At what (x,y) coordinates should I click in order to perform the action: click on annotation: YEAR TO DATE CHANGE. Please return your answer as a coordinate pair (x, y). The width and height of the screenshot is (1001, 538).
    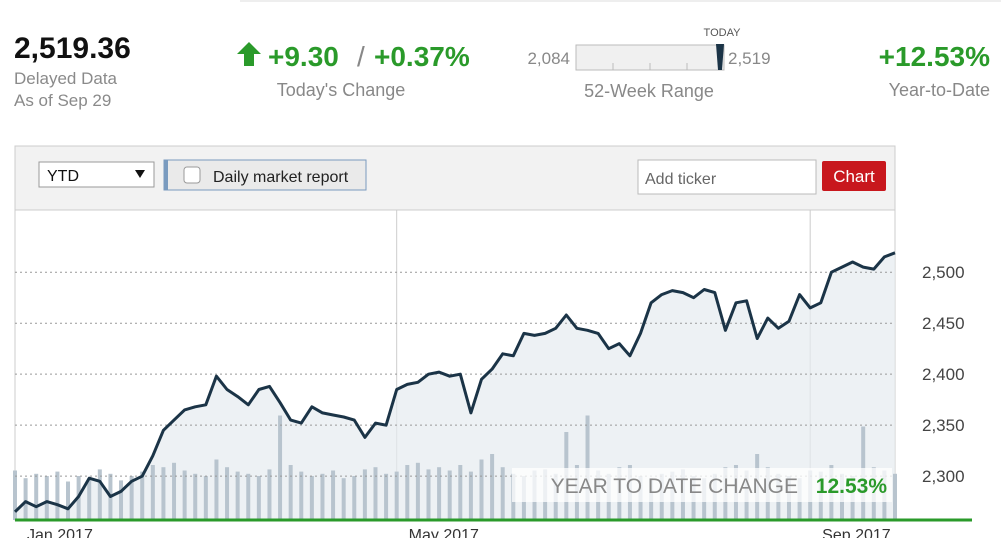
    Looking at the image, I should click on (674, 486).